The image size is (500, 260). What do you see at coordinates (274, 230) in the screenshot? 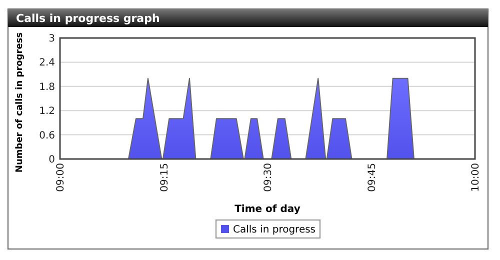
I see `legend-label: Calls in progress` at bounding box center [274, 230].